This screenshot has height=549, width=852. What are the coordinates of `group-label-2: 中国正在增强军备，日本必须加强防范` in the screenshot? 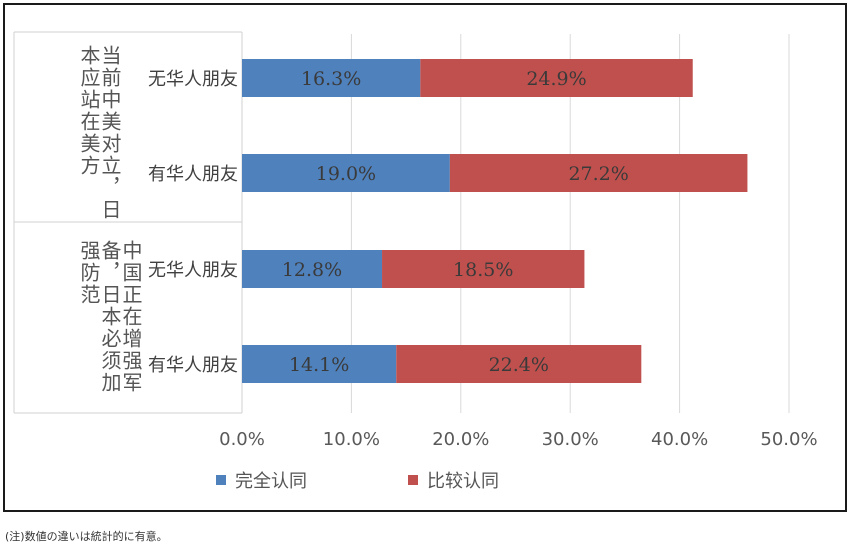 It's located at (110, 317).